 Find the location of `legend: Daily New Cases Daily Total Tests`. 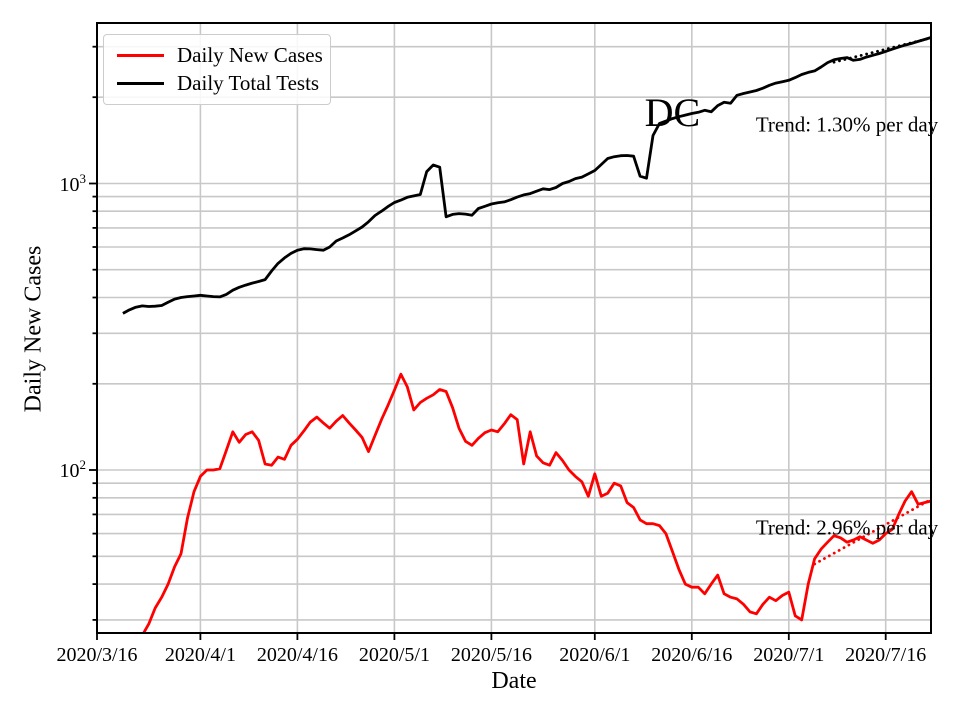

legend: Daily New Cases Daily Total Tests is located at coordinates (217, 69).